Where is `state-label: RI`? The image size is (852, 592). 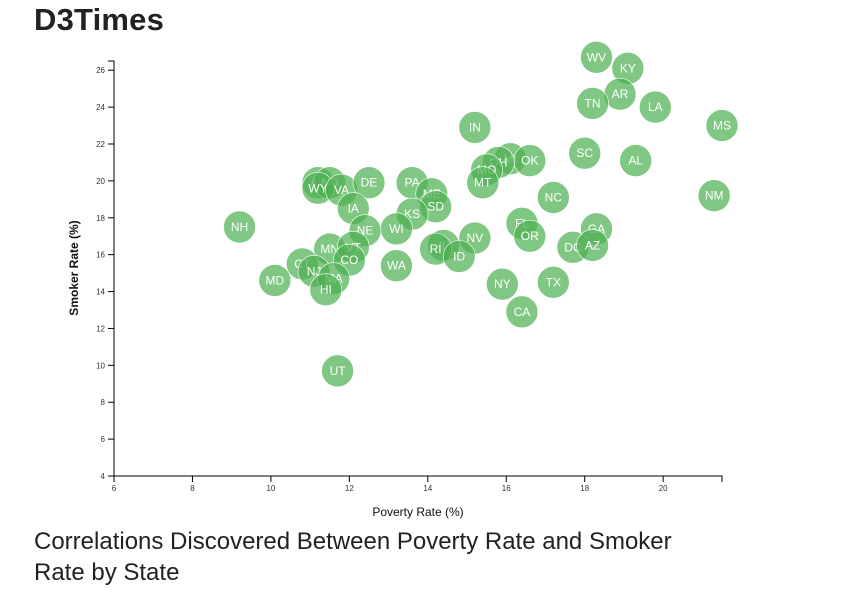
state-label: RI is located at coordinates (436, 249).